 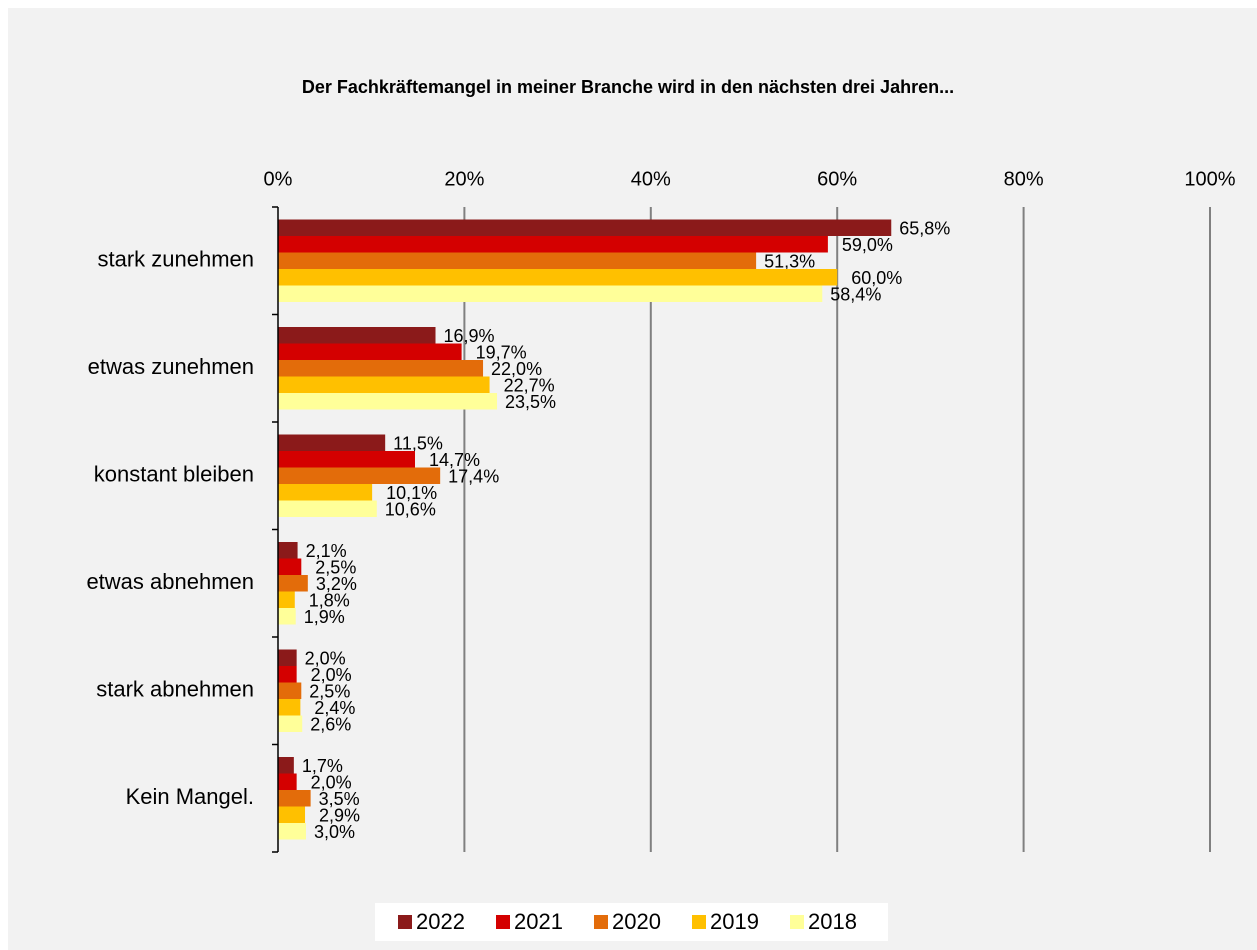 I want to click on value-label: 17,4%, so click(x=473, y=477).